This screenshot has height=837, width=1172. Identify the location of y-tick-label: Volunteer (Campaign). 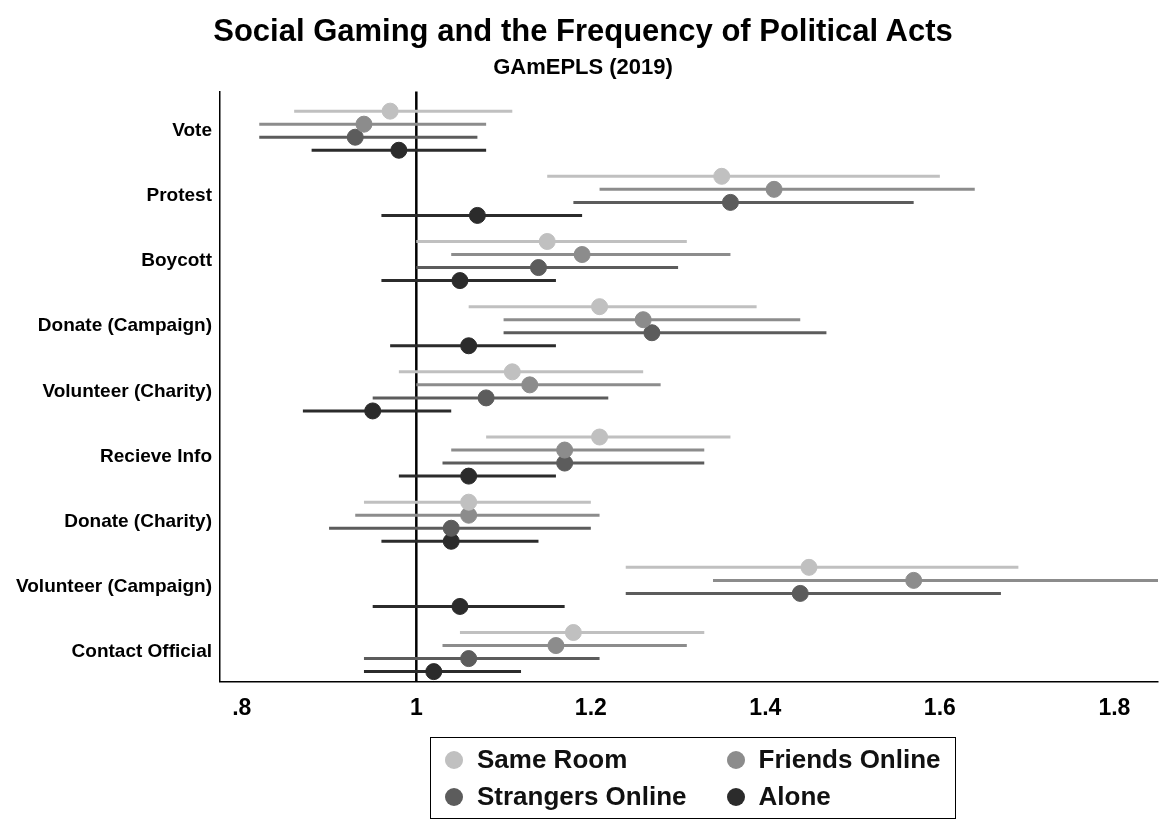
(113, 586).